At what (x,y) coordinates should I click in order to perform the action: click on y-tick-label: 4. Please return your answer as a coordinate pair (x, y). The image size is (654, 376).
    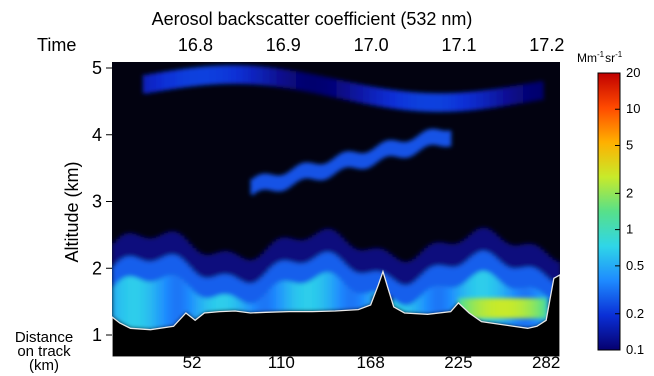
    Looking at the image, I should click on (97, 135).